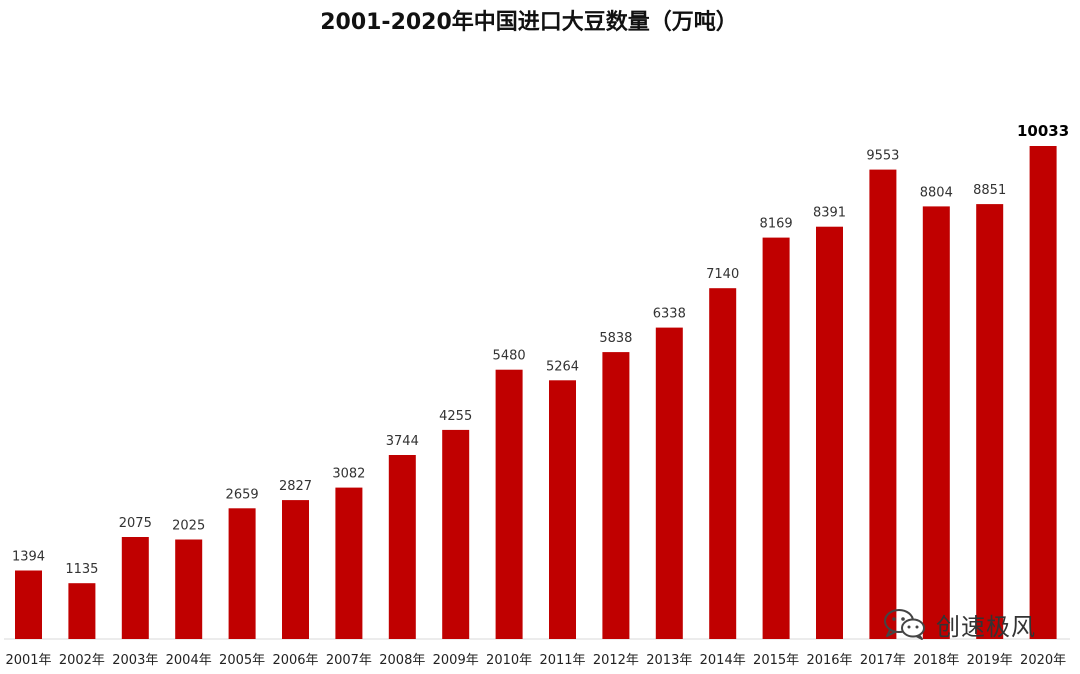 The width and height of the screenshot is (1080, 674). What do you see at coordinates (402, 547) in the screenshot?
I see `bar-2008年` at bounding box center [402, 547].